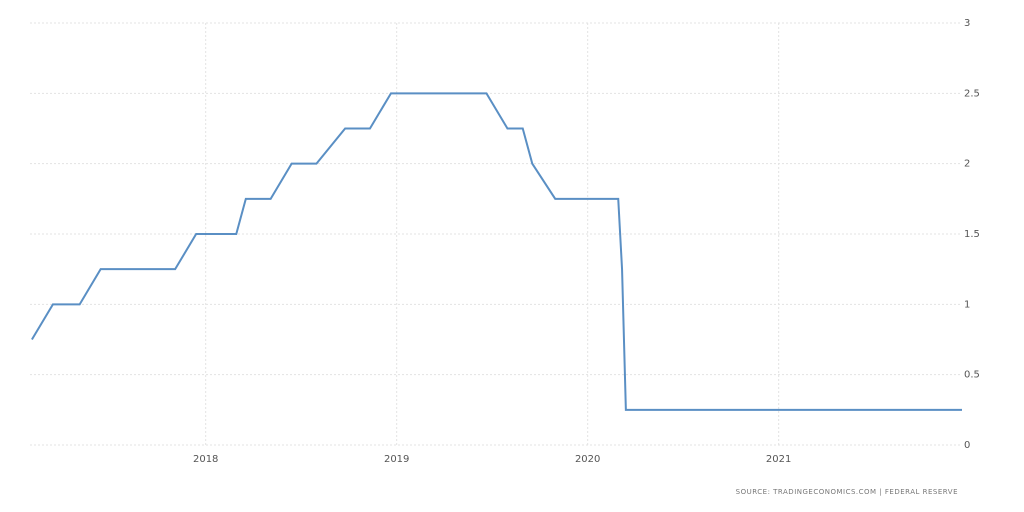 Image resolution: width=1024 pixels, height=512 pixels. I want to click on y-tick-label: 0.5, so click(972, 375).